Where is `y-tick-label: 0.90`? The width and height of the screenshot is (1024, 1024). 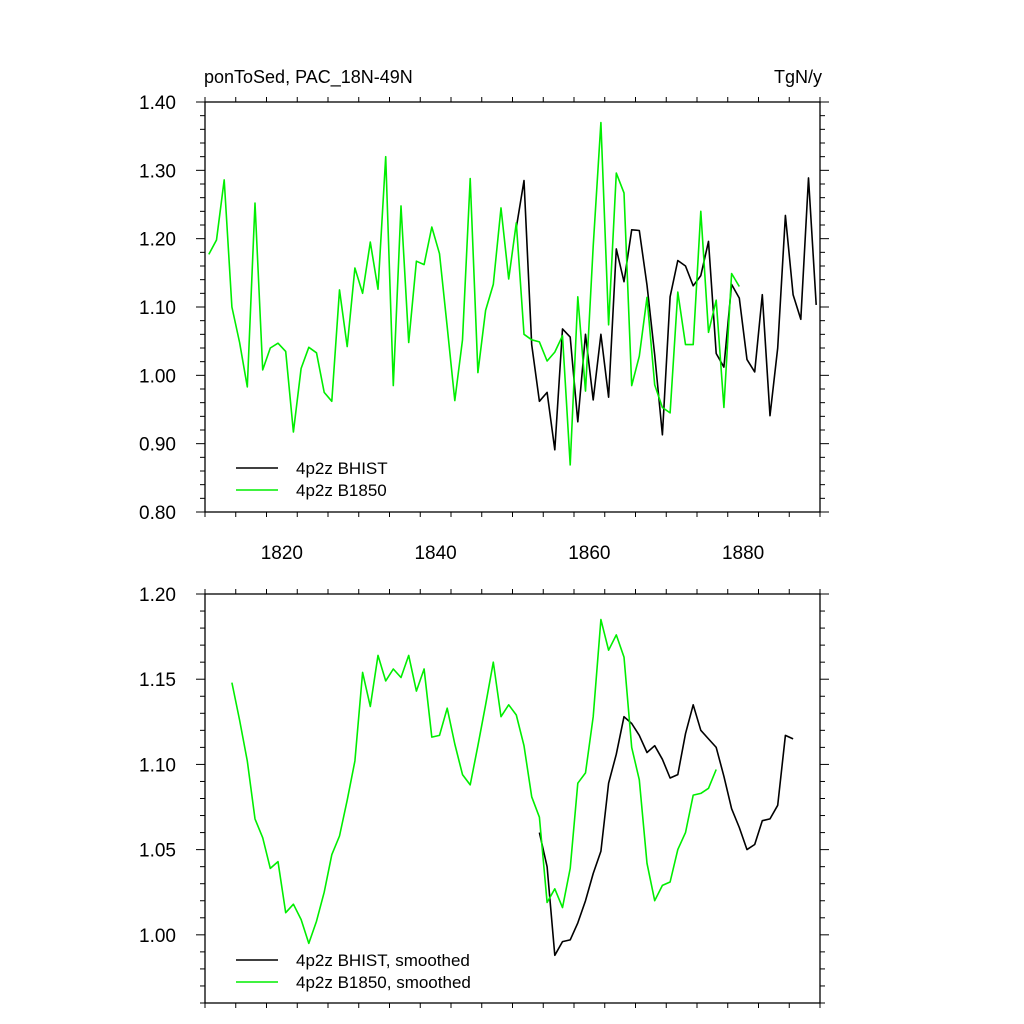 y-tick-label: 0.90 is located at coordinates (157, 445).